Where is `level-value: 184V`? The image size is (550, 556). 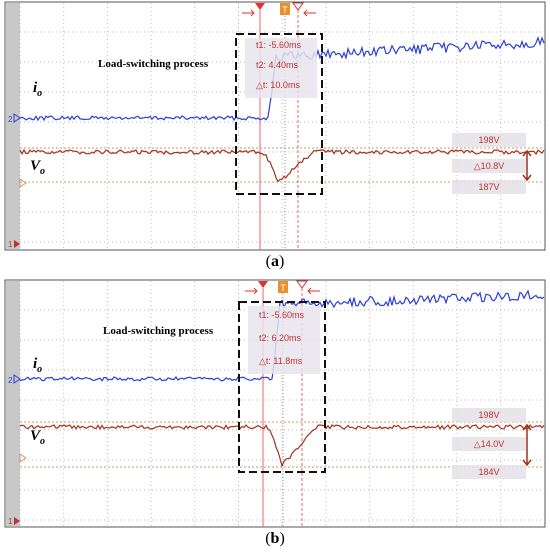 level-value: 184V is located at coordinates (488, 472).